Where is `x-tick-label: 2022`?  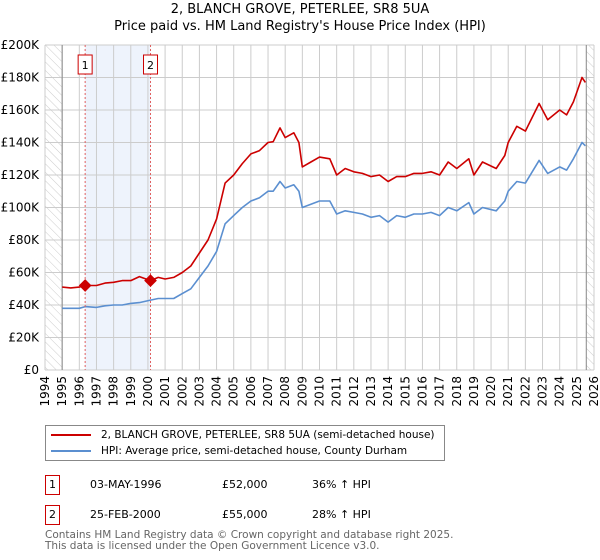 x-tick-label: 2022 is located at coordinates (525, 391).